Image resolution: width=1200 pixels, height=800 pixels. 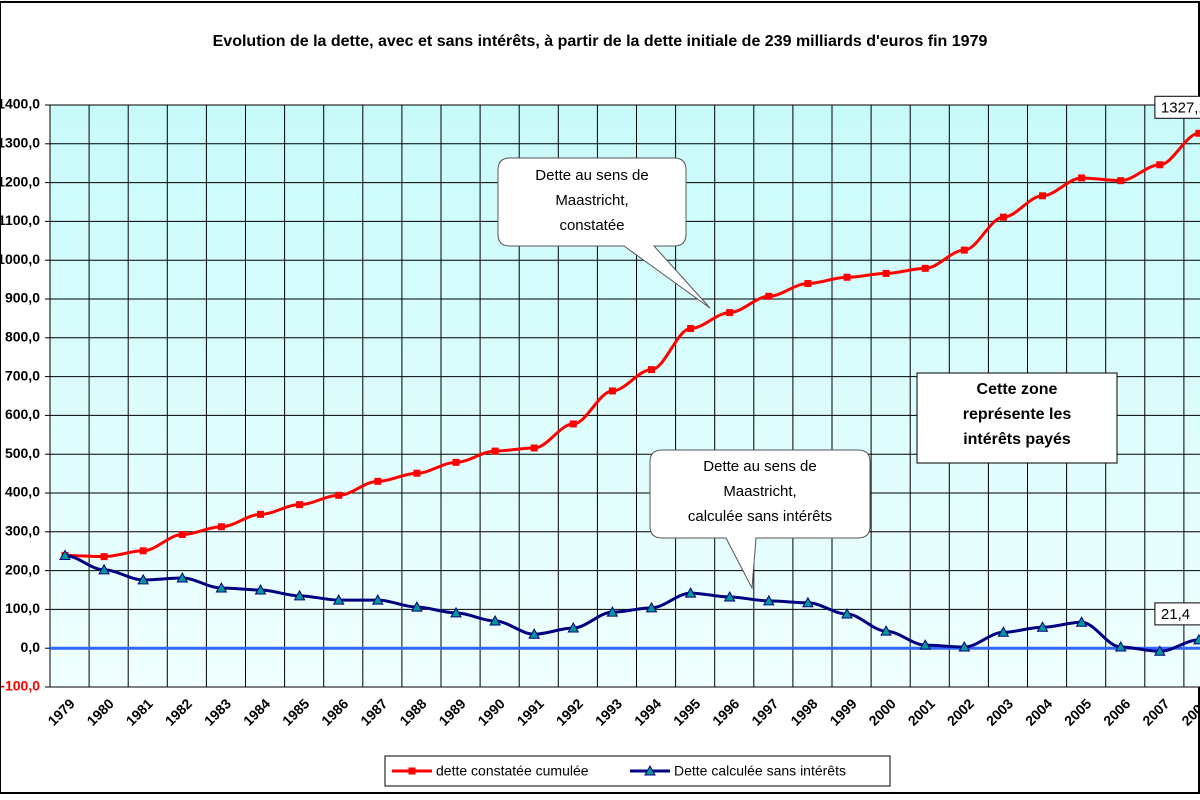 What do you see at coordinates (20, 104) in the screenshot?
I see `y-tick-label: 1400,0` at bounding box center [20, 104].